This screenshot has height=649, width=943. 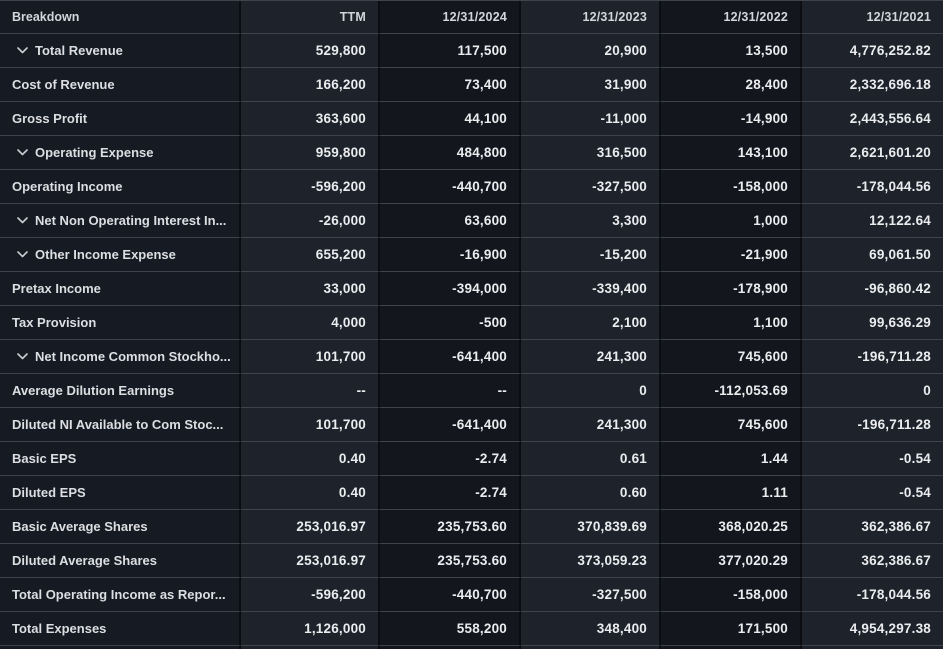 What do you see at coordinates (340, 50) in the screenshot?
I see `cell-value: 529,800` at bounding box center [340, 50].